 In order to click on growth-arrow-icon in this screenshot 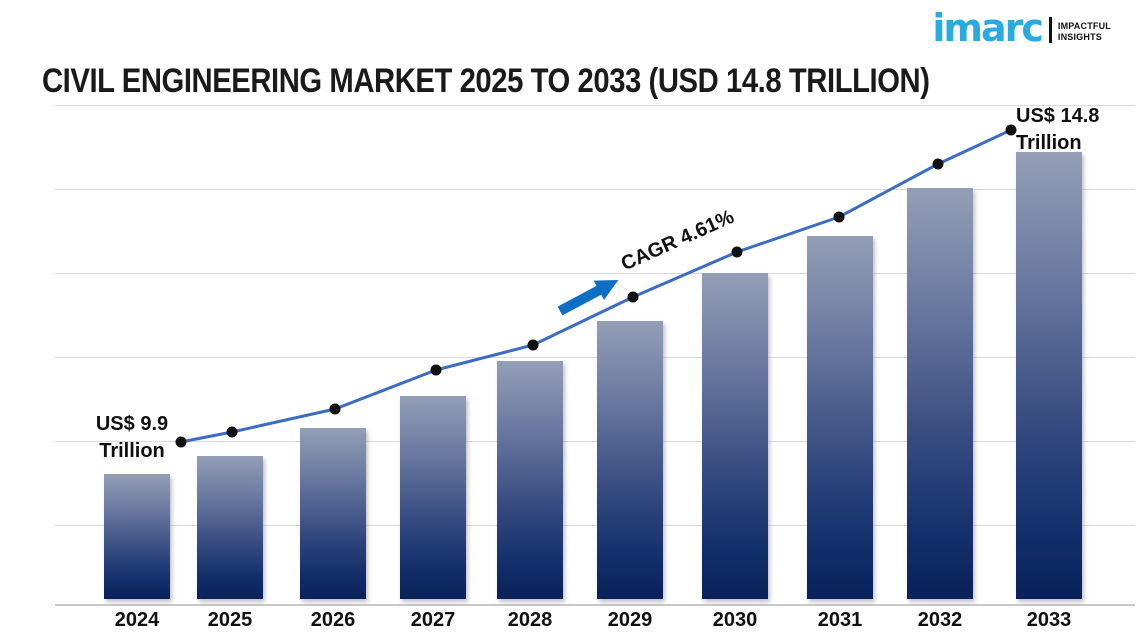, I will do `click(588, 298)`.